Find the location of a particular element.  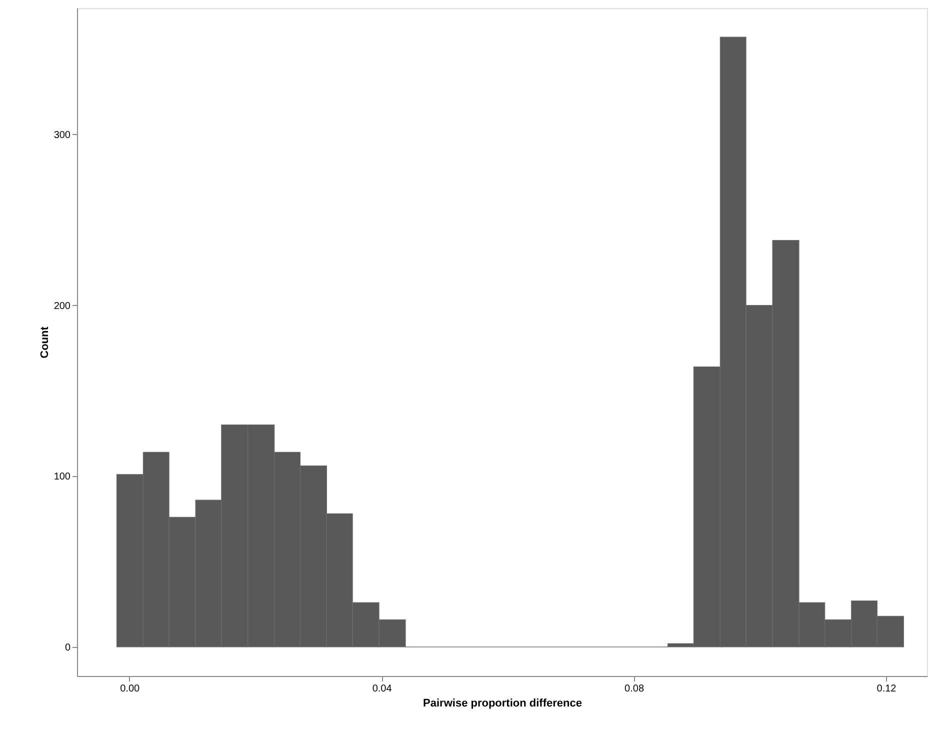

y-tick-label: 100 is located at coordinates (62, 477).